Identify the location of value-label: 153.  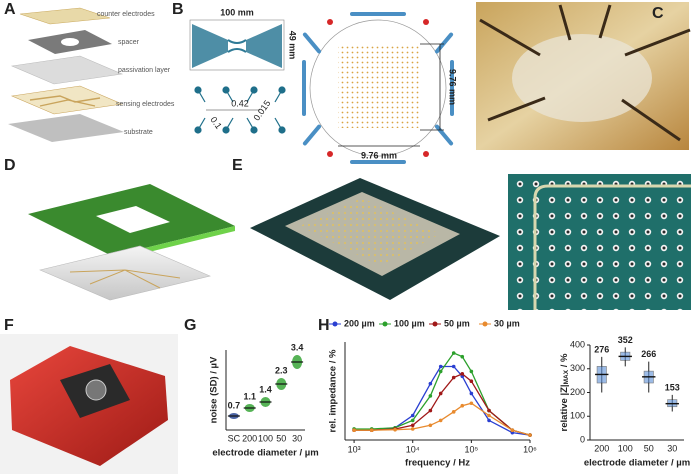
(672, 387).